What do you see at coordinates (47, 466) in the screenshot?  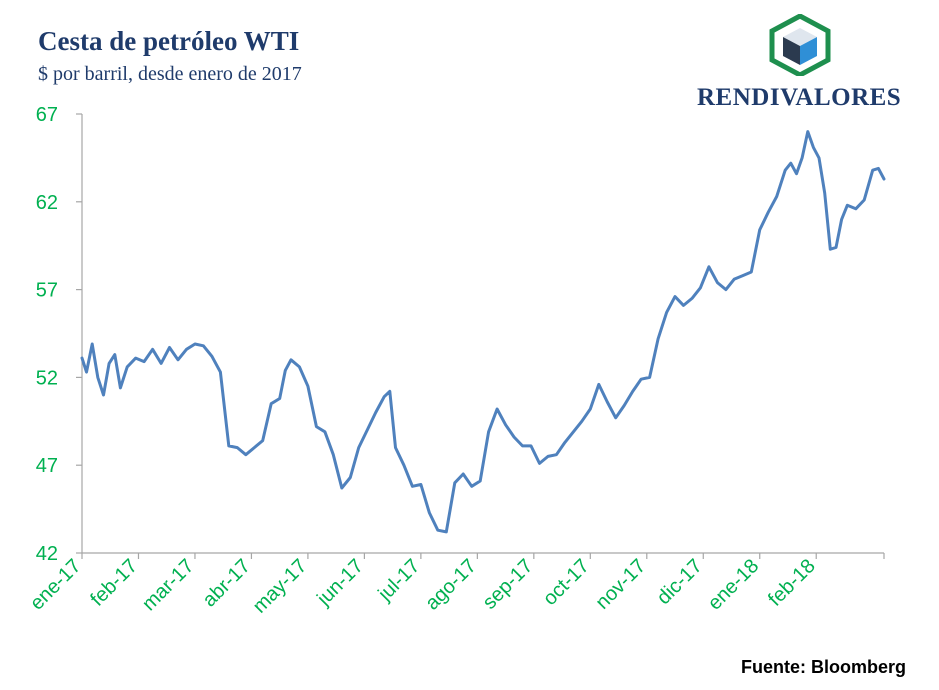 I see `y-tick-label-47: 47` at bounding box center [47, 466].